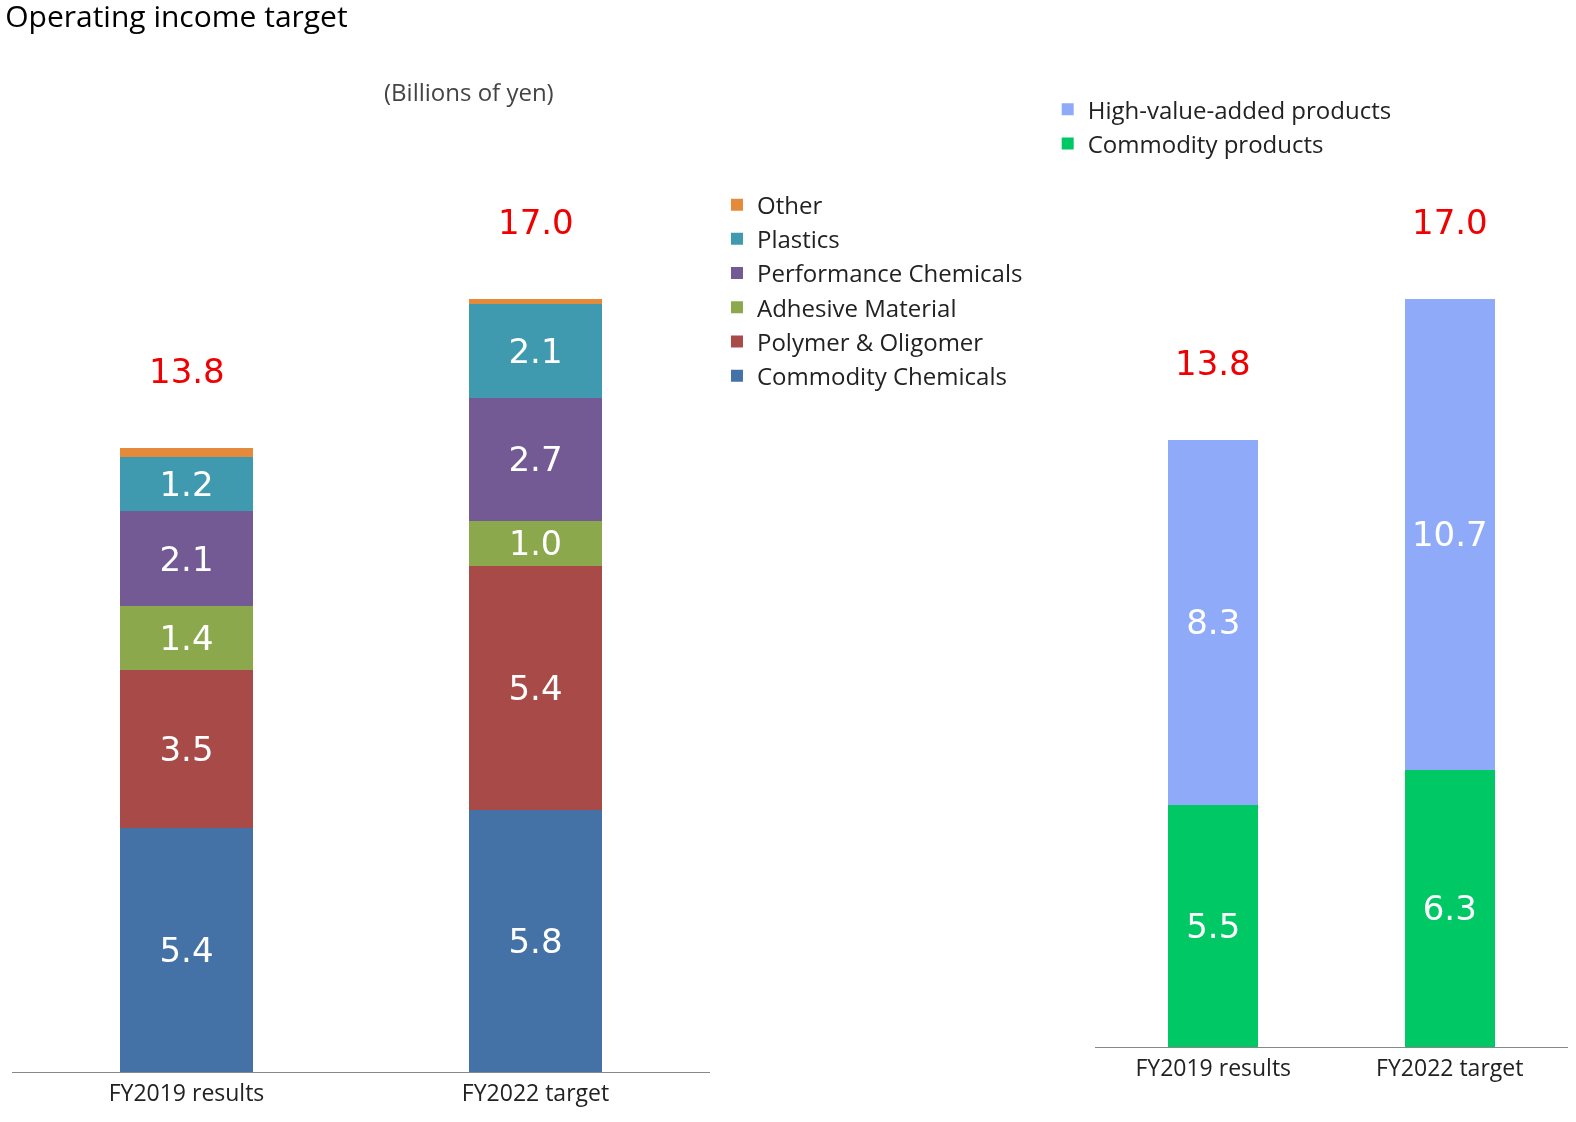 This screenshot has height=1122, width=1576. I want to click on data-label: 2.7, so click(535, 459).